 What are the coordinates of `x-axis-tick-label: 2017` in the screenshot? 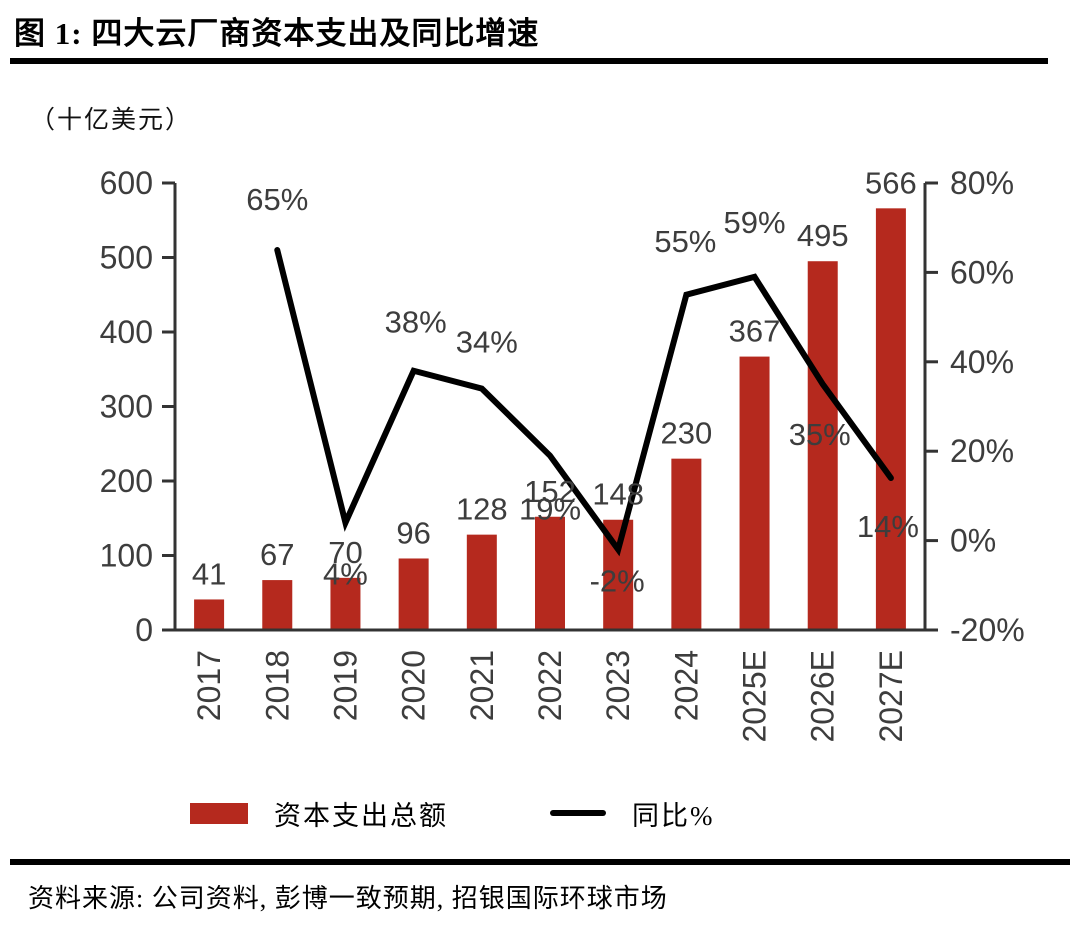 It's located at (209, 685).